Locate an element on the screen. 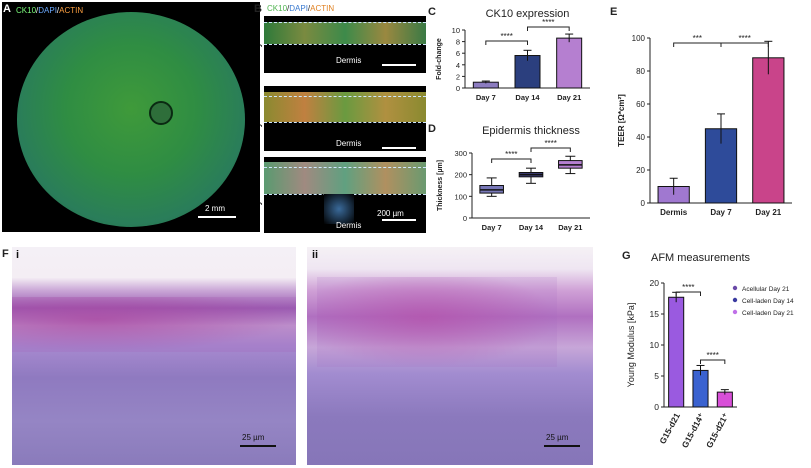  chart-title: Epidermis thickness is located at coordinates (531, 131).